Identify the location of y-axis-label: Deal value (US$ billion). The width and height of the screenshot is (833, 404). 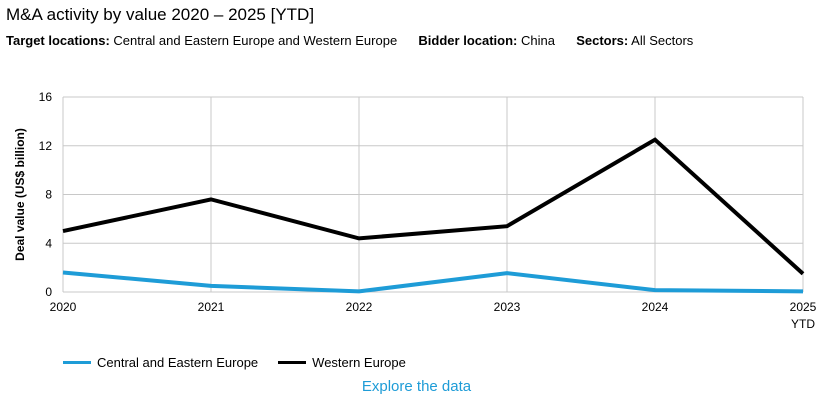
(20, 194).